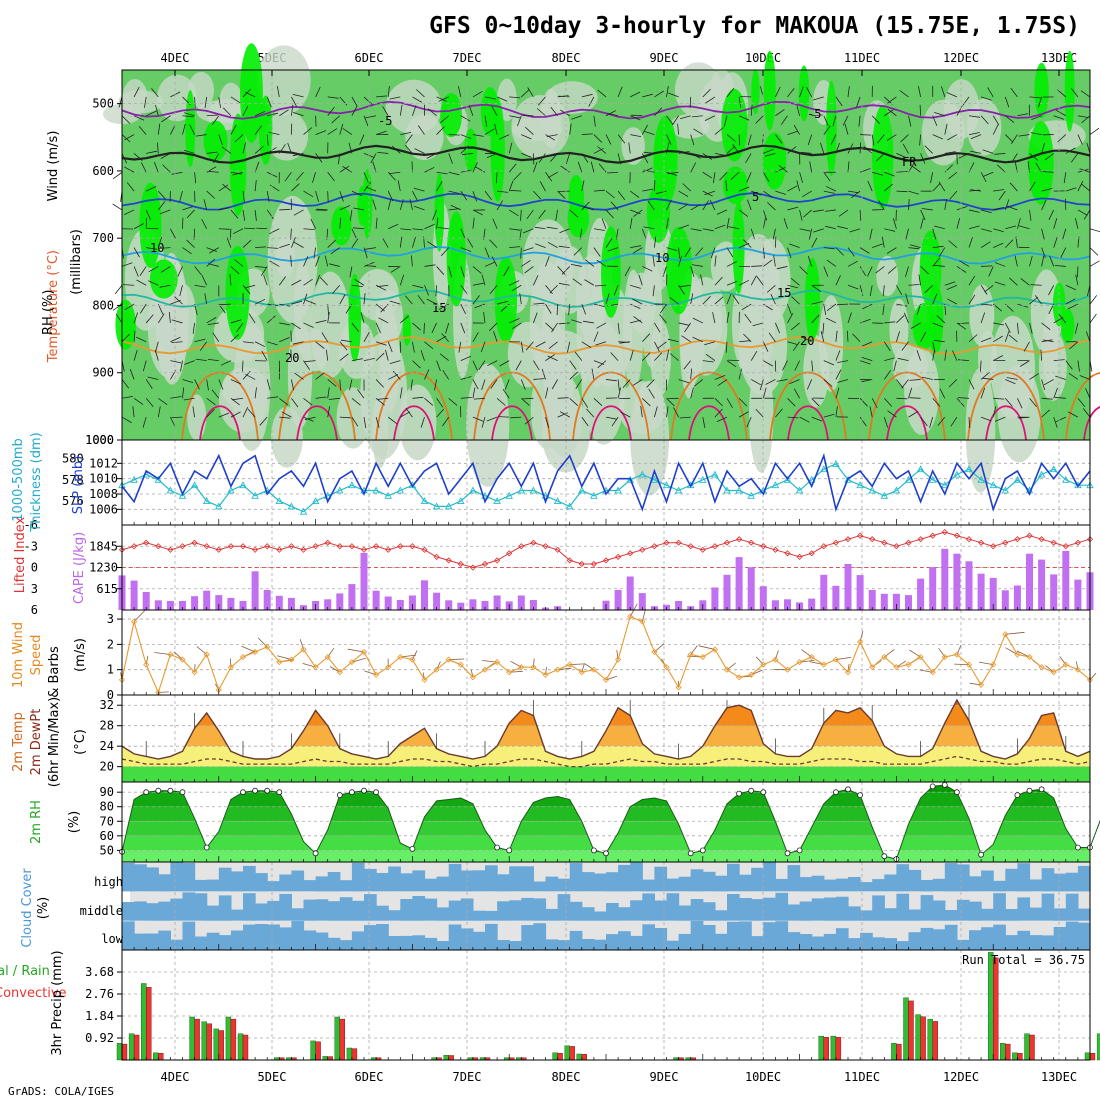 This screenshot has height=1100, width=1100. Describe the element at coordinates (606, 655) in the screenshot. I see `wind-speed-line` at that location.